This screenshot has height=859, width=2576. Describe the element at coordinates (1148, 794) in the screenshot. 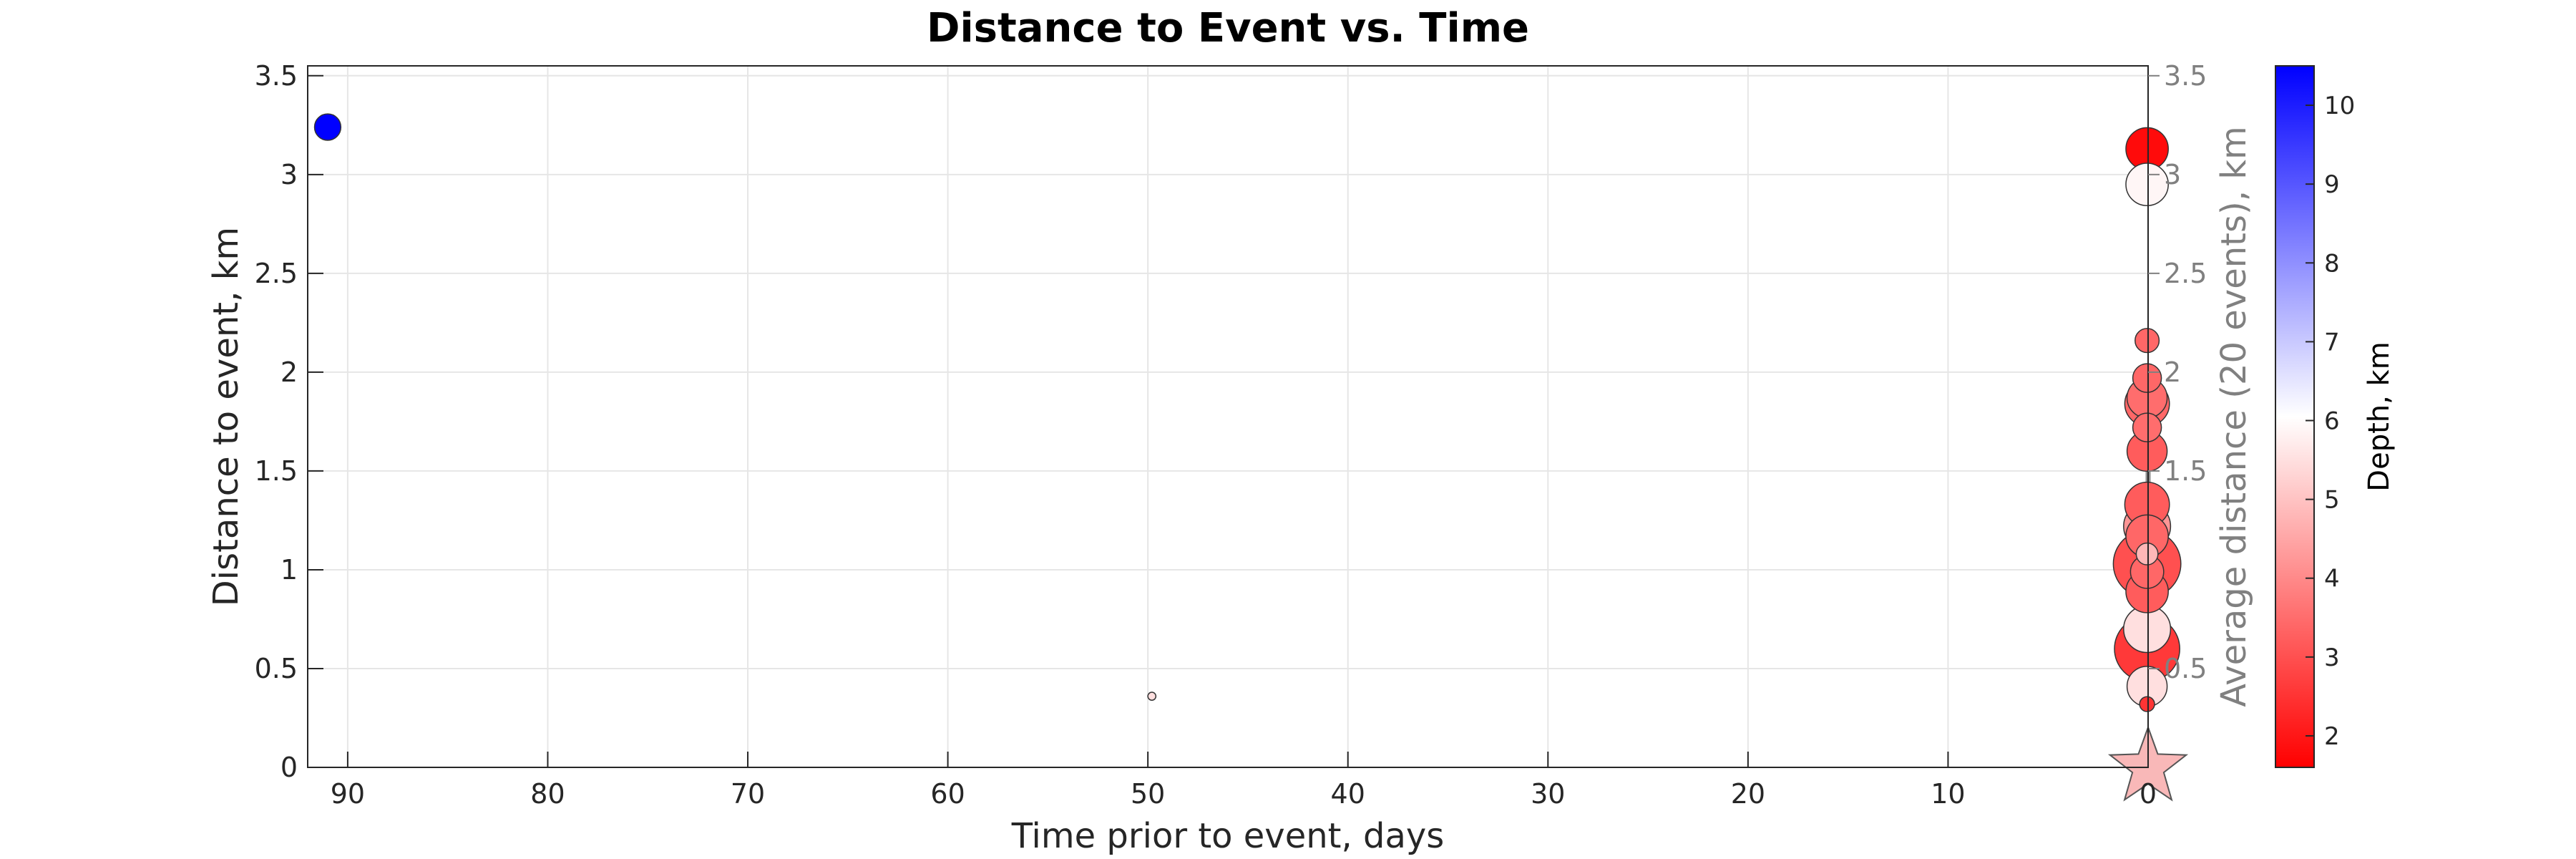

I see `x-tick-label: 50` at that location.